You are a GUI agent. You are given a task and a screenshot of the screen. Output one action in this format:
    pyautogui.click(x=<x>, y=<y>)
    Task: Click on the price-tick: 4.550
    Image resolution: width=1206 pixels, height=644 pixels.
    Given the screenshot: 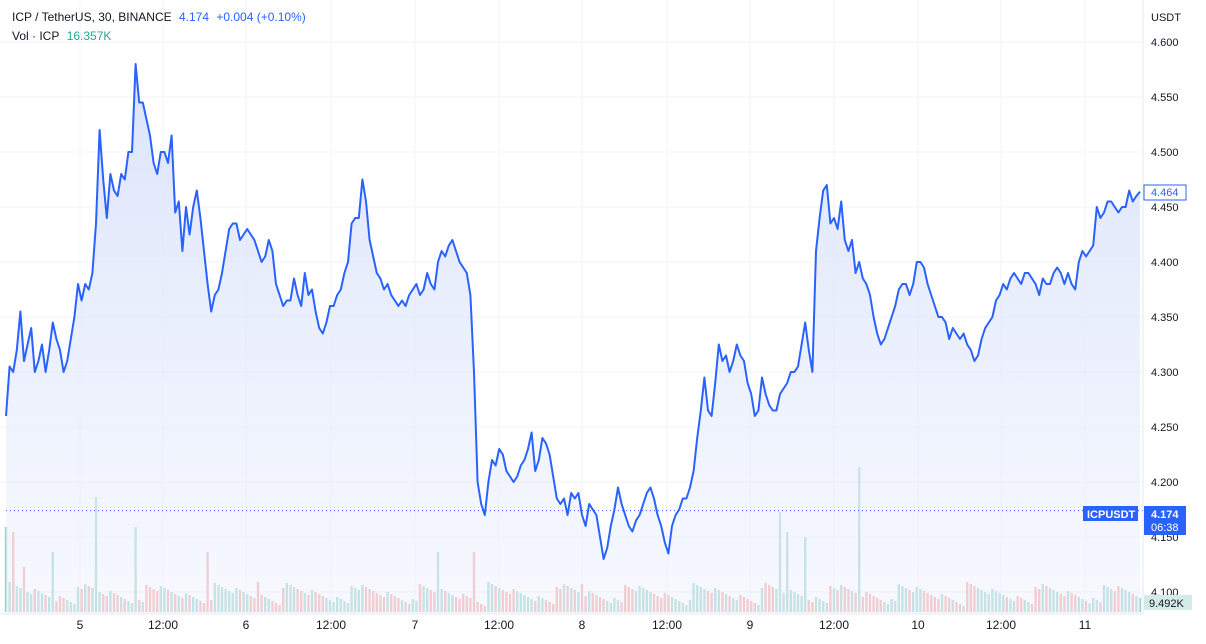 What is the action you would take?
    pyautogui.click(x=1165, y=98)
    